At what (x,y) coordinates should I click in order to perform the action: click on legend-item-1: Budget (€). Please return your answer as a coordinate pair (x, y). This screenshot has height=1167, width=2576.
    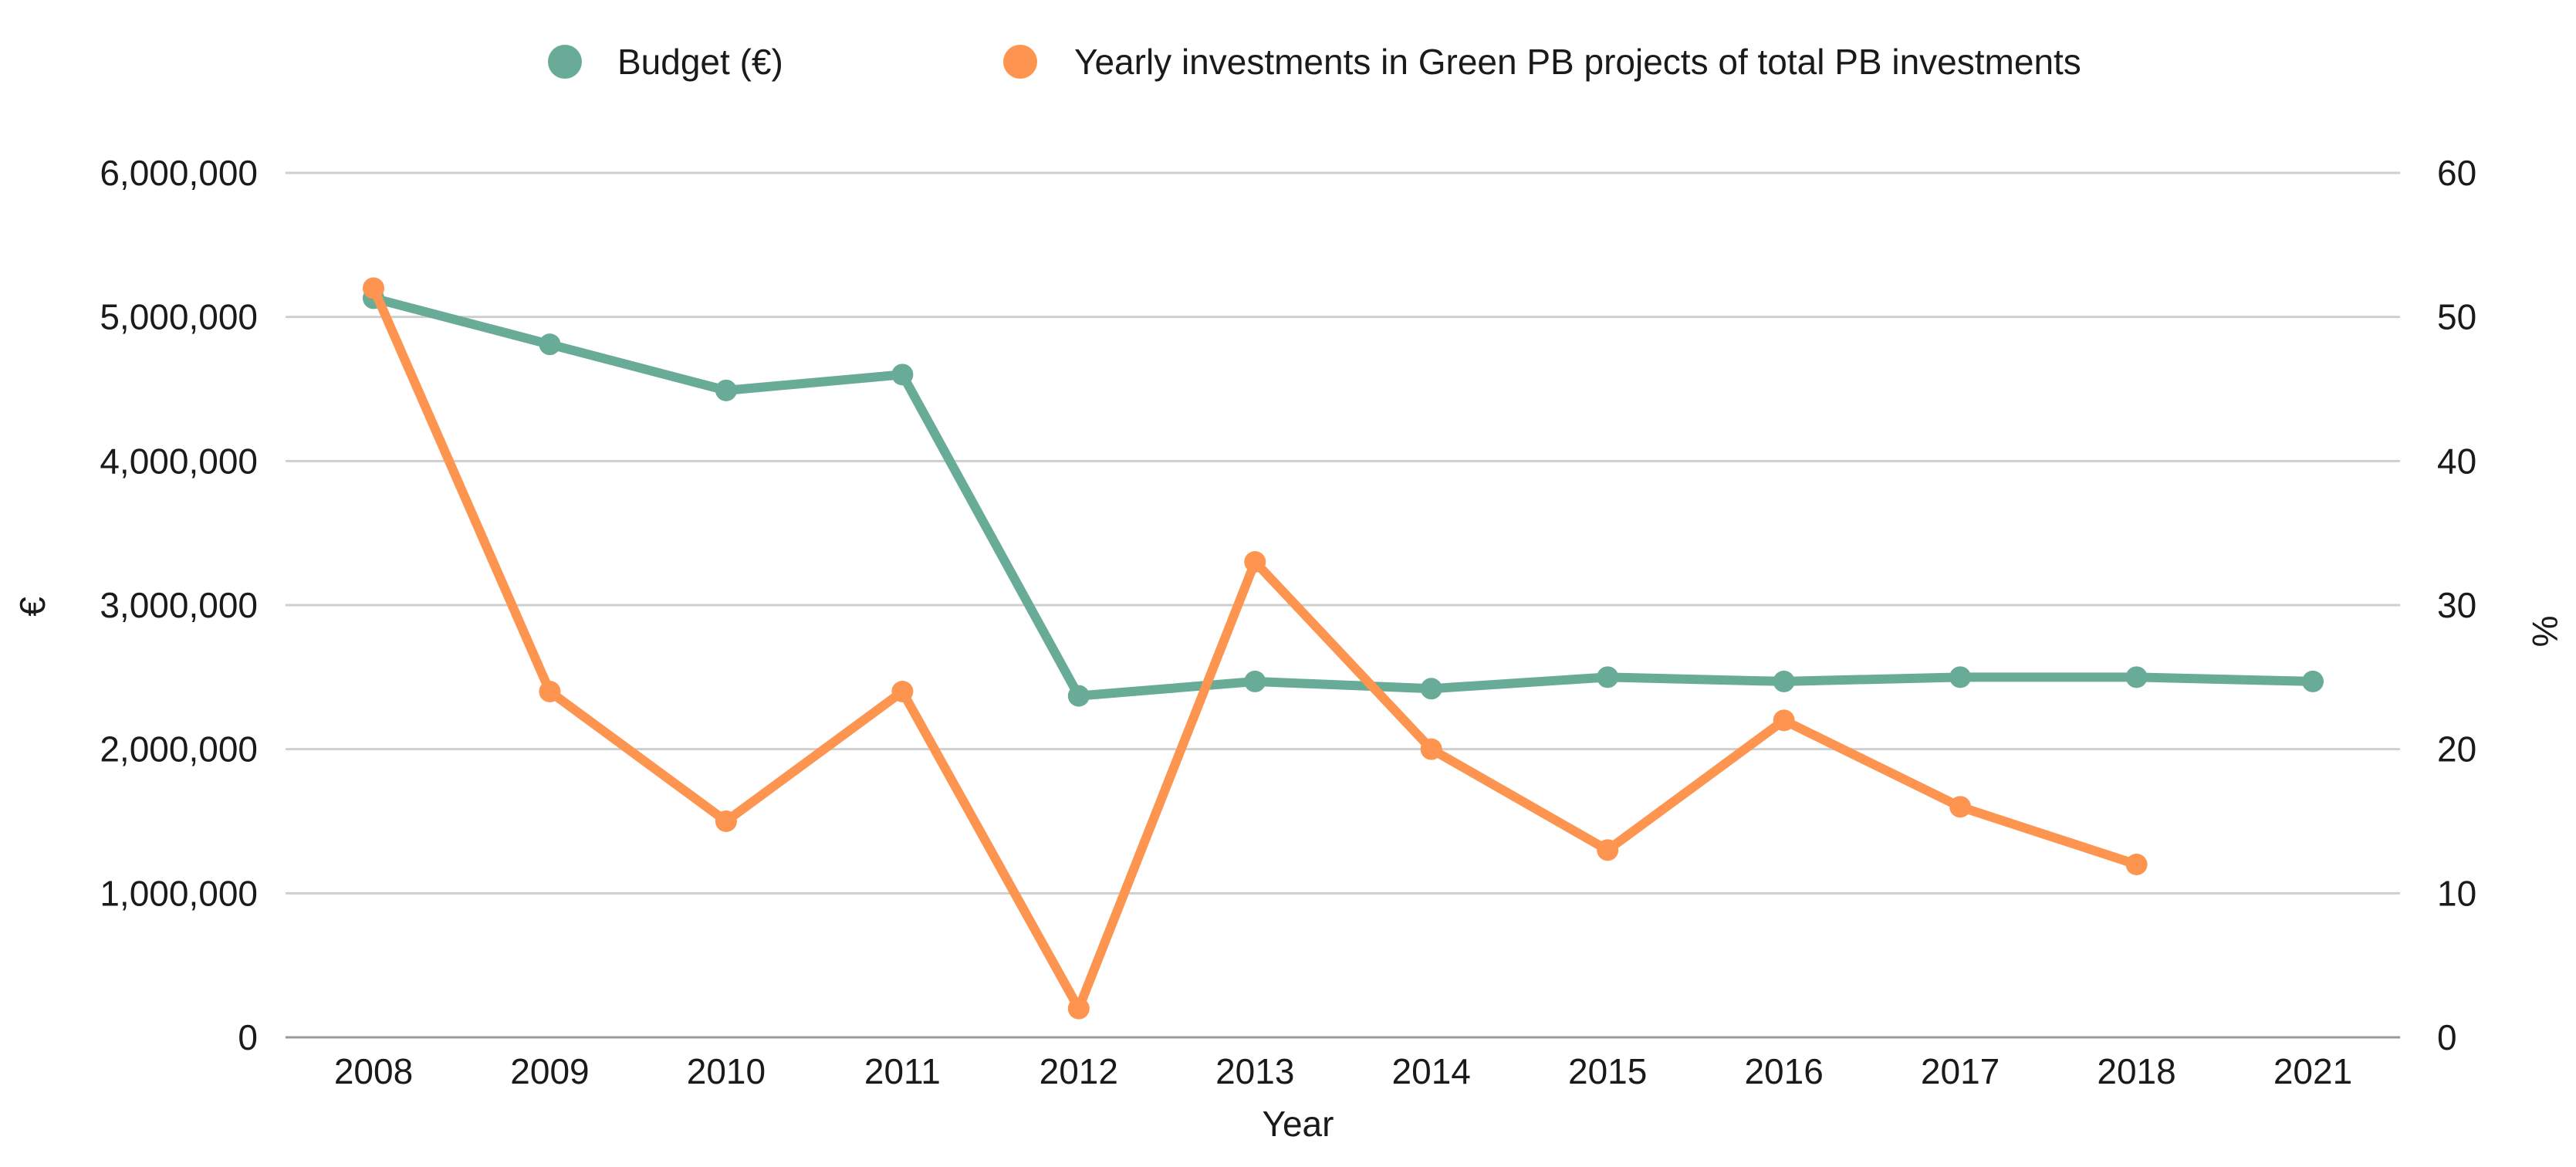
    Looking at the image, I should click on (665, 62).